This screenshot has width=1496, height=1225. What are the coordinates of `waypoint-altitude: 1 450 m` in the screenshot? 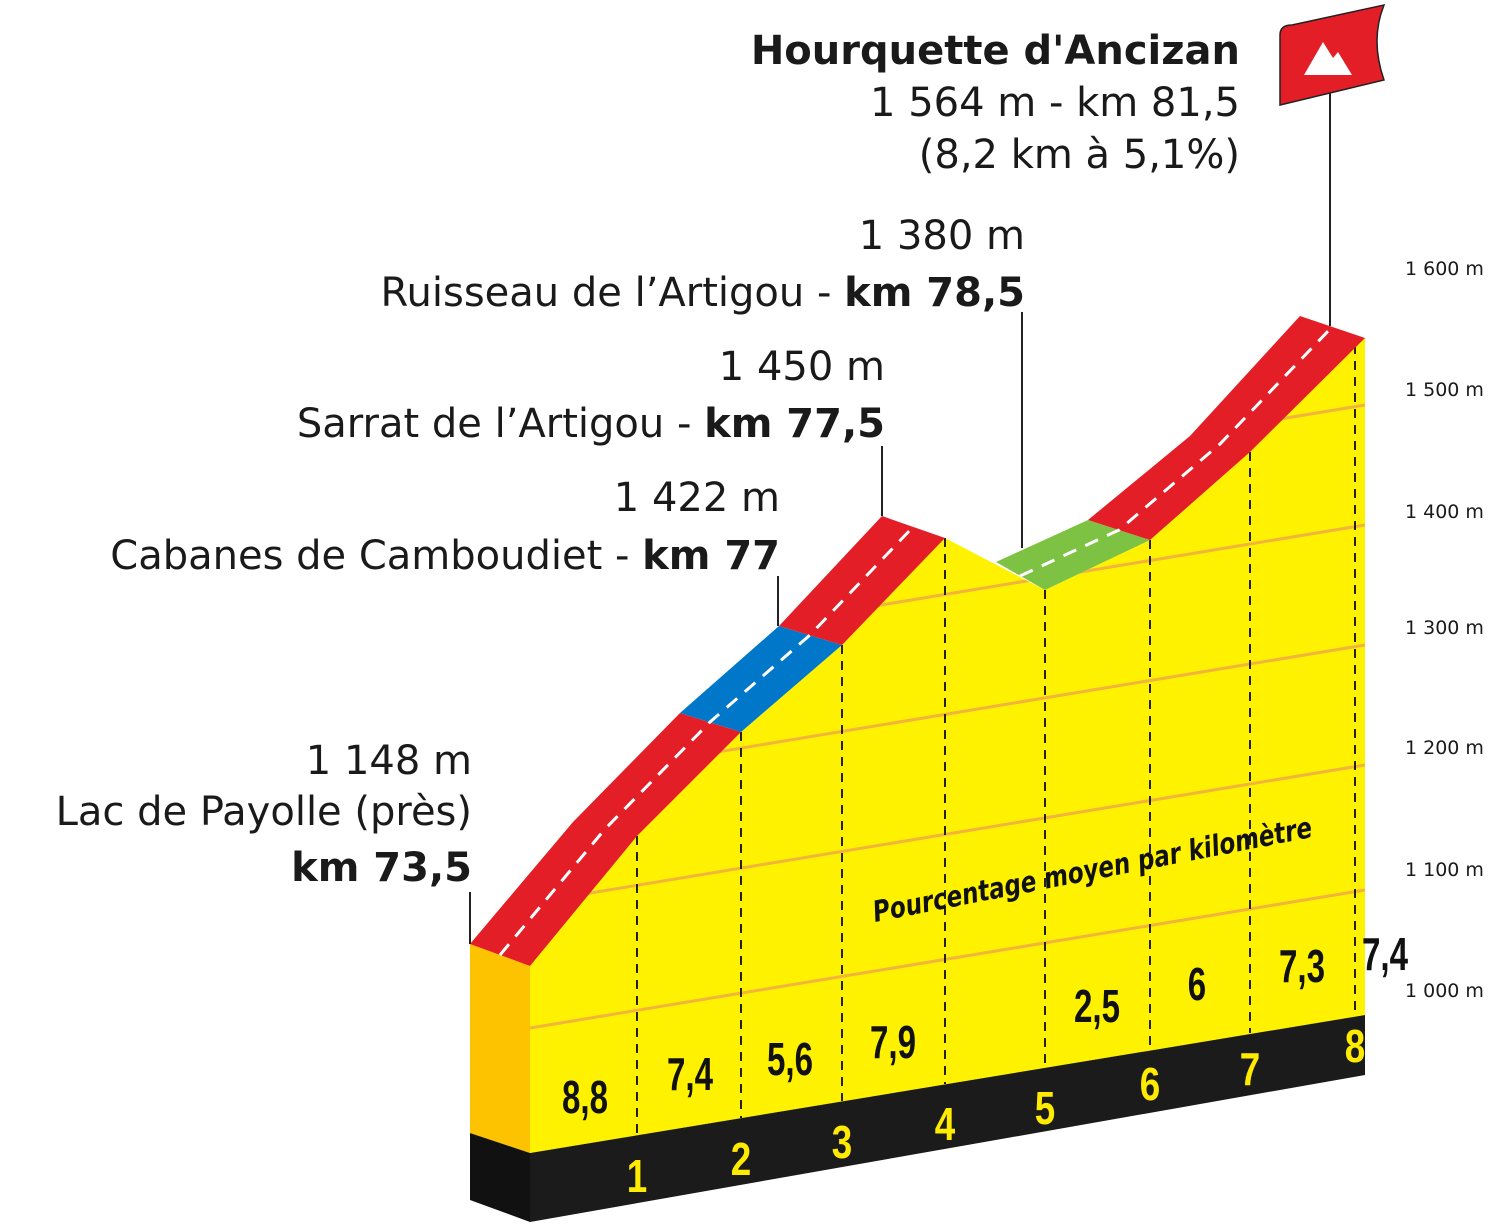 It's located at (802, 367).